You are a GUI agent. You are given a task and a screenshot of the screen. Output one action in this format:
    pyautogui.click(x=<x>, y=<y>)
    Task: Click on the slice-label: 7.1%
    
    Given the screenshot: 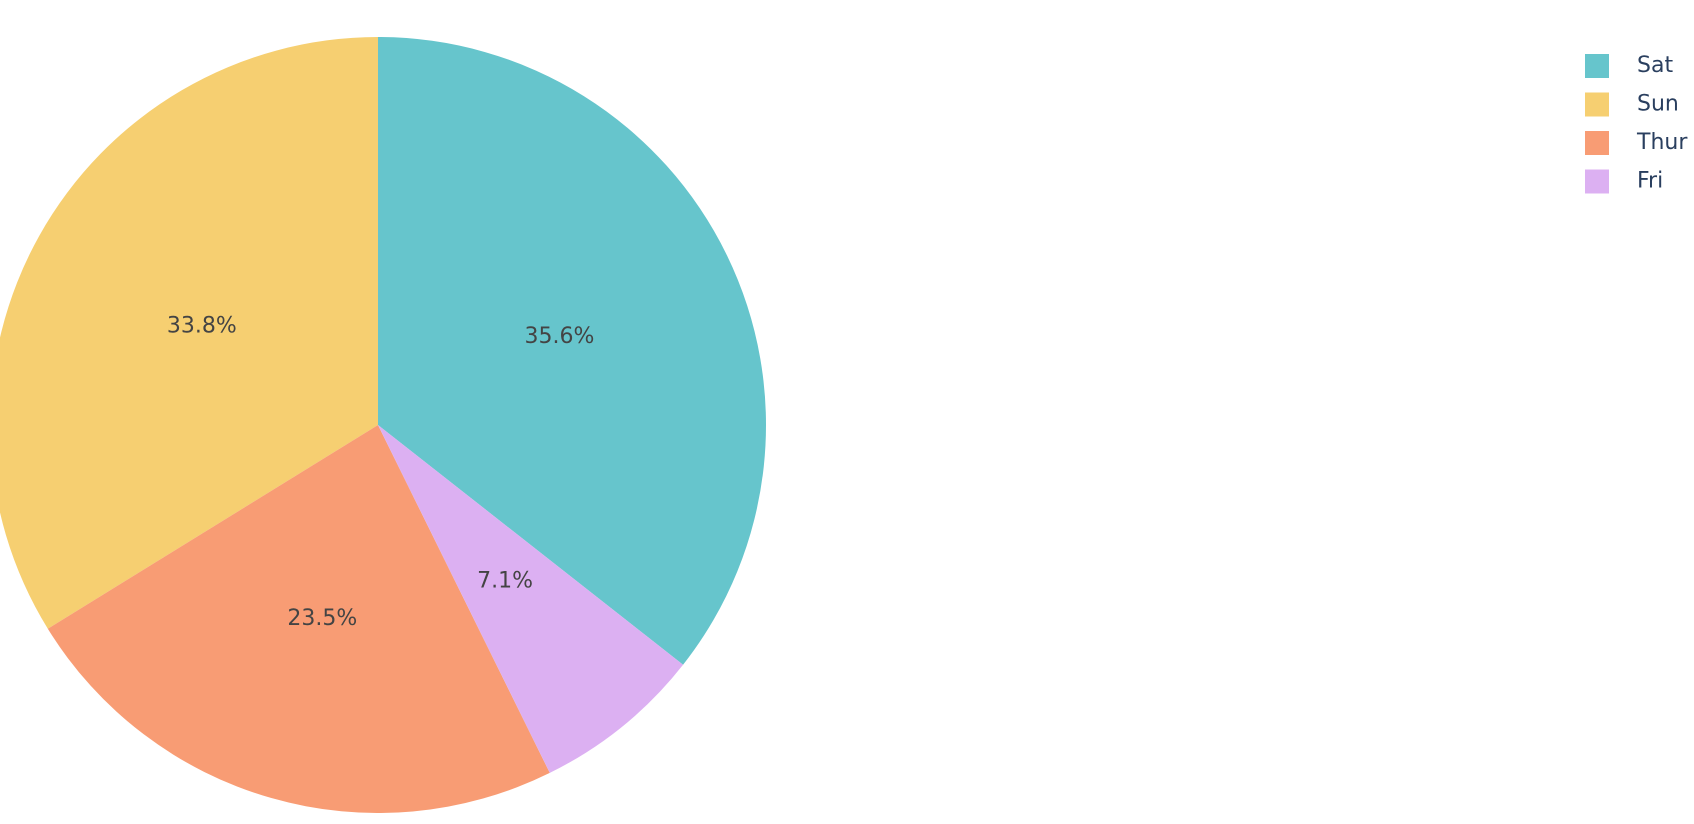 What is the action you would take?
    pyautogui.click(x=505, y=581)
    